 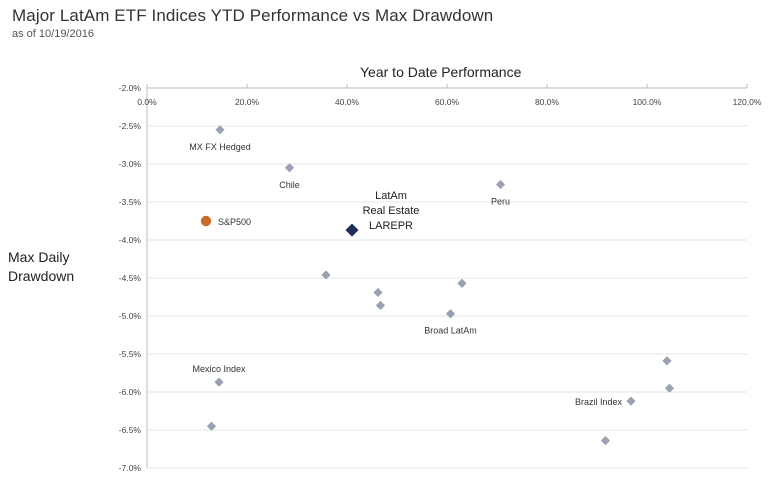 I want to click on x-tick-label: 60.0%, so click(x=447, y=102).